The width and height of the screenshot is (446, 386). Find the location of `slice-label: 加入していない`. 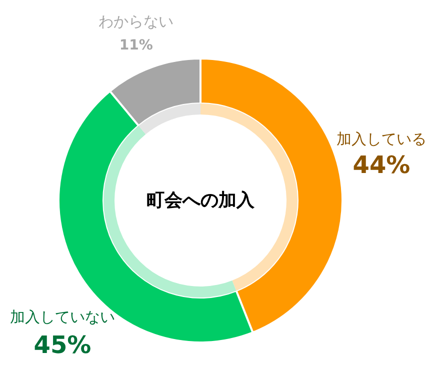

slice-label: 加入していない is located at coordinates (62, 317).